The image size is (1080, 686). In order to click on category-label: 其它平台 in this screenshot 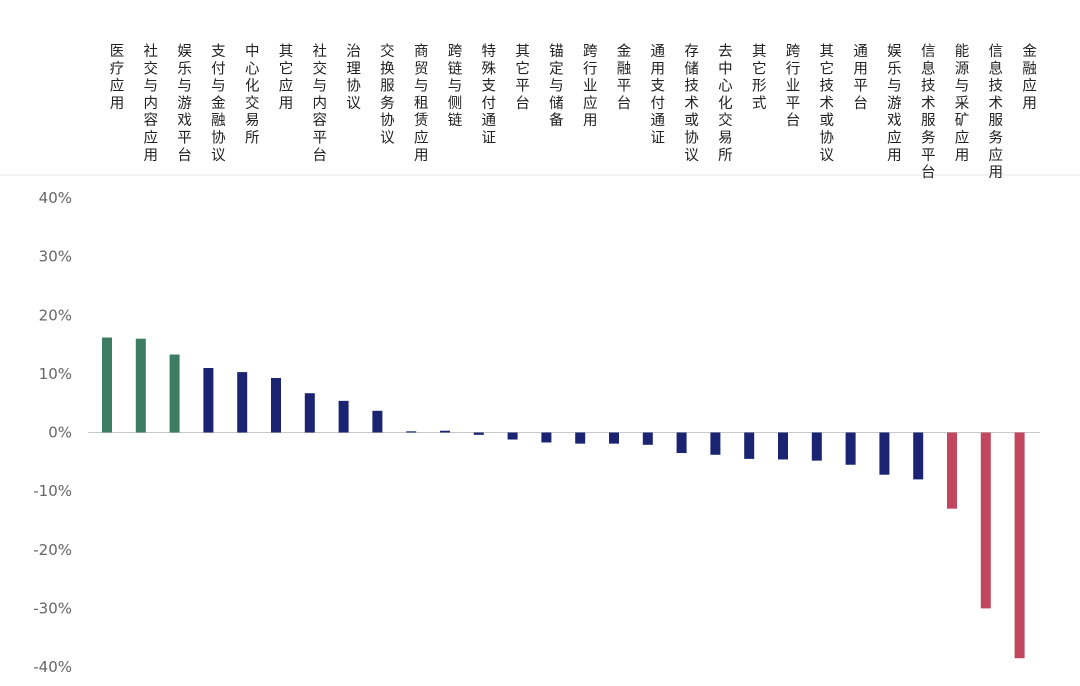, I will do `click(522, 77)`.